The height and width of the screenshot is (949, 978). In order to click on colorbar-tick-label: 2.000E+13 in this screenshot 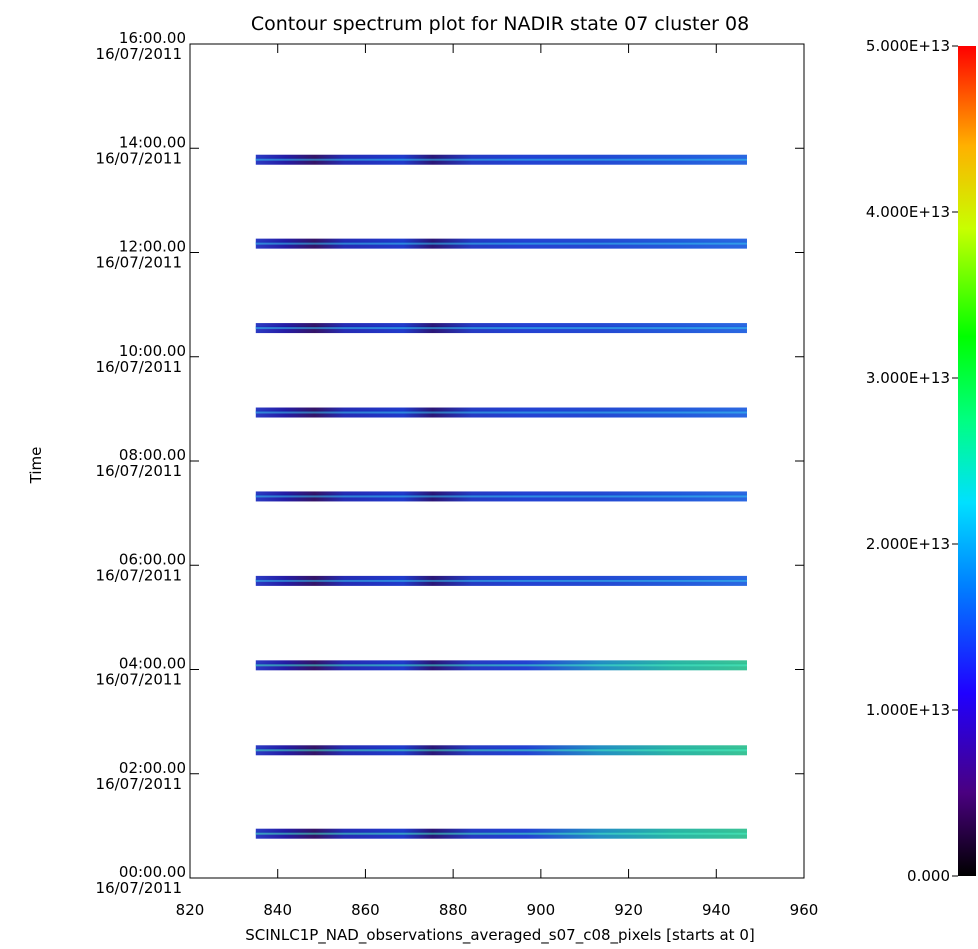, I will do `click(908, 544)`.